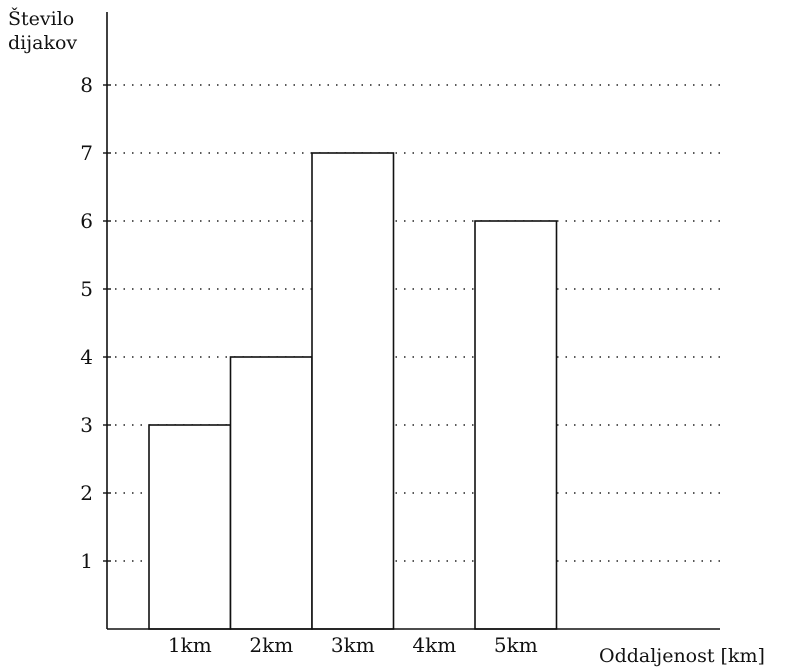  Describe the element at coordinates (516, 425) in the screenshot. I see `bar-5km` at that location.